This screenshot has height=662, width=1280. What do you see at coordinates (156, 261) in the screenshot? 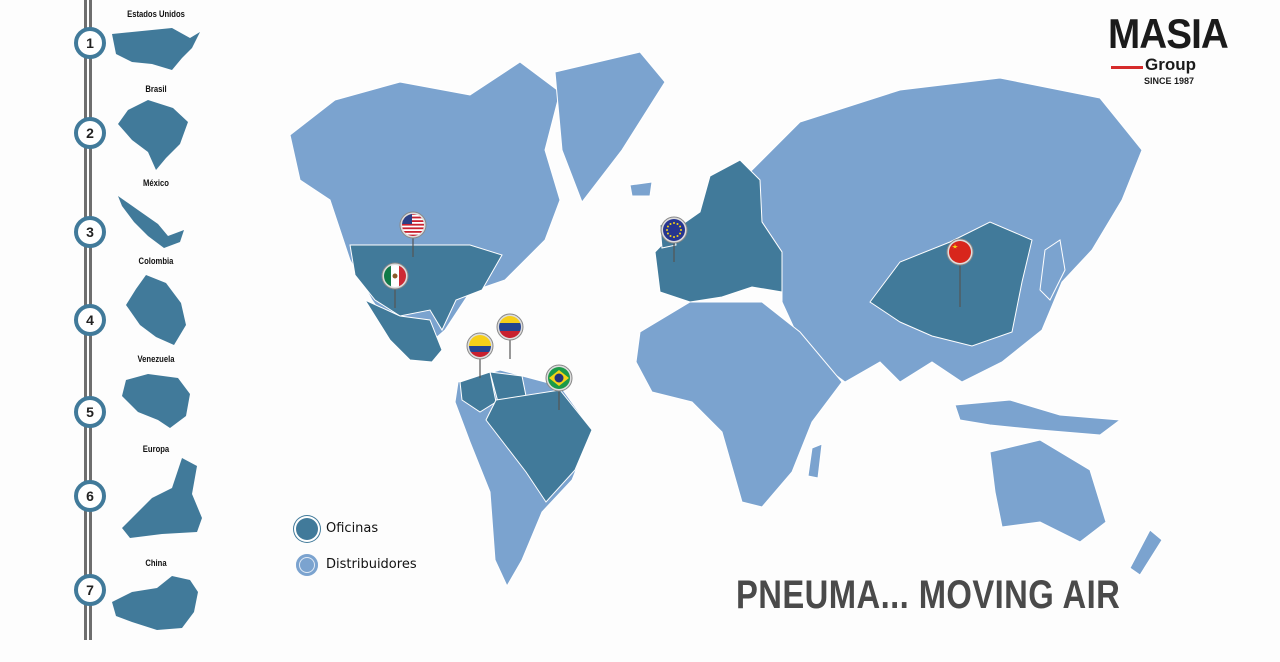
I see `location-label: Colombia` at bounding box center [156, 261].